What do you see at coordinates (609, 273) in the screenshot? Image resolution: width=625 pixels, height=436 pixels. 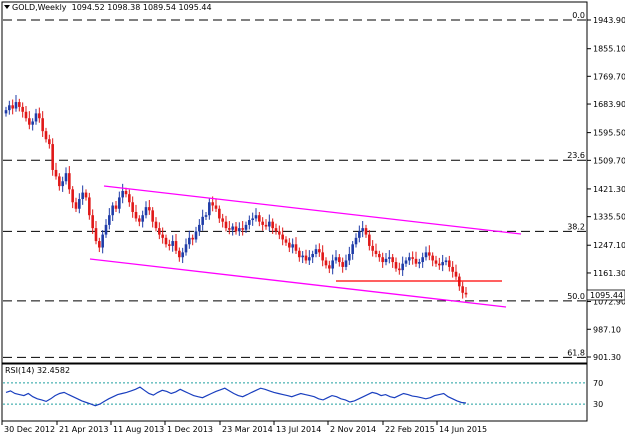 I see `price-axis-label: 1161.30` at bounding box center [609, 273].